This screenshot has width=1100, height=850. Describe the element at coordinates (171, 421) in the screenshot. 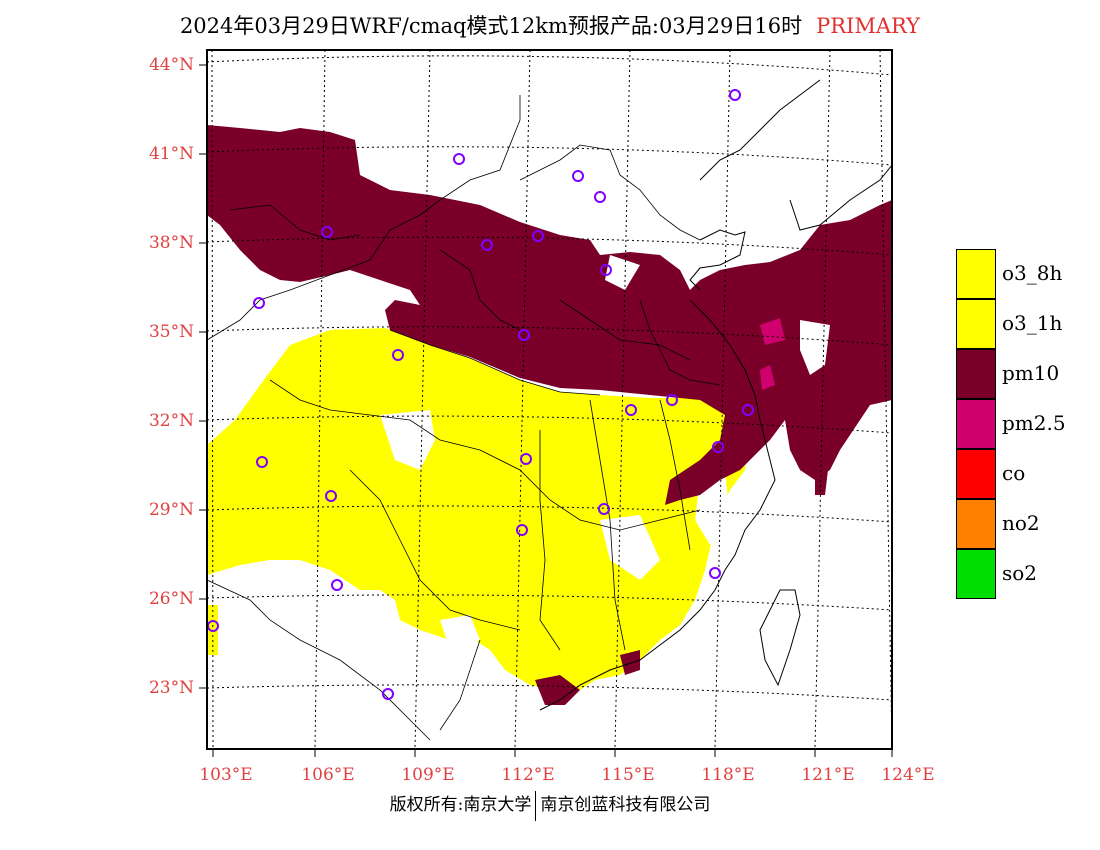

I see `lat-label-32n: 32°N` at that location.